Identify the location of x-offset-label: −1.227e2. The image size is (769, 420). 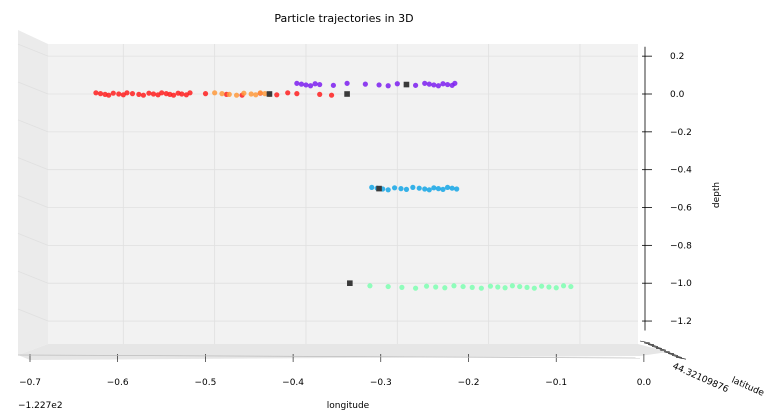
(40, 406).